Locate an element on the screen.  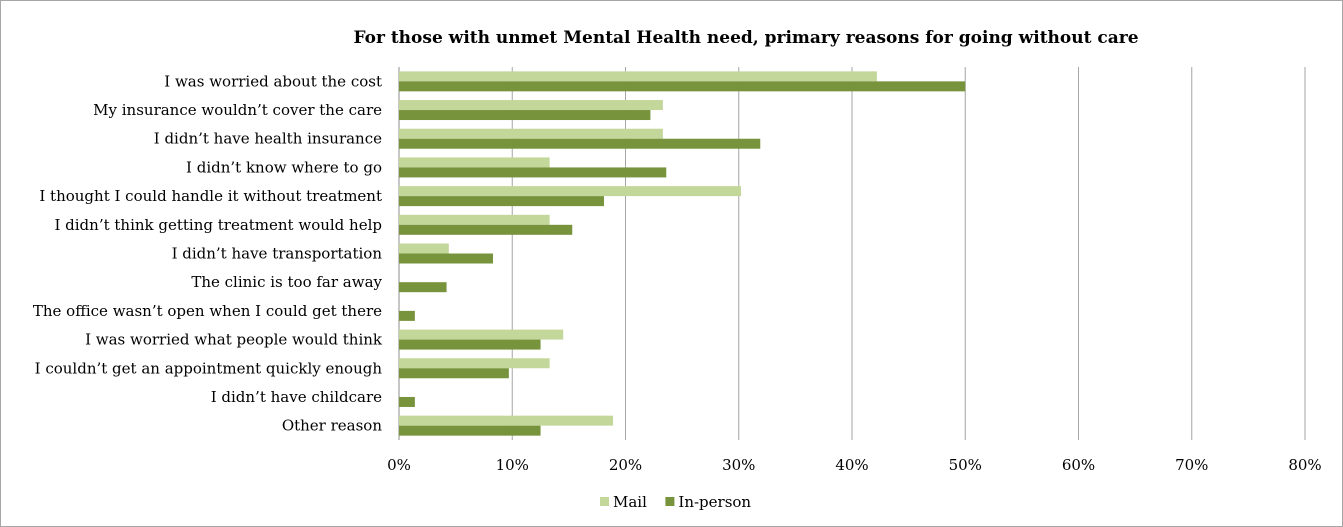
x-tick-label: 40% is located at coordinates (851, 465).